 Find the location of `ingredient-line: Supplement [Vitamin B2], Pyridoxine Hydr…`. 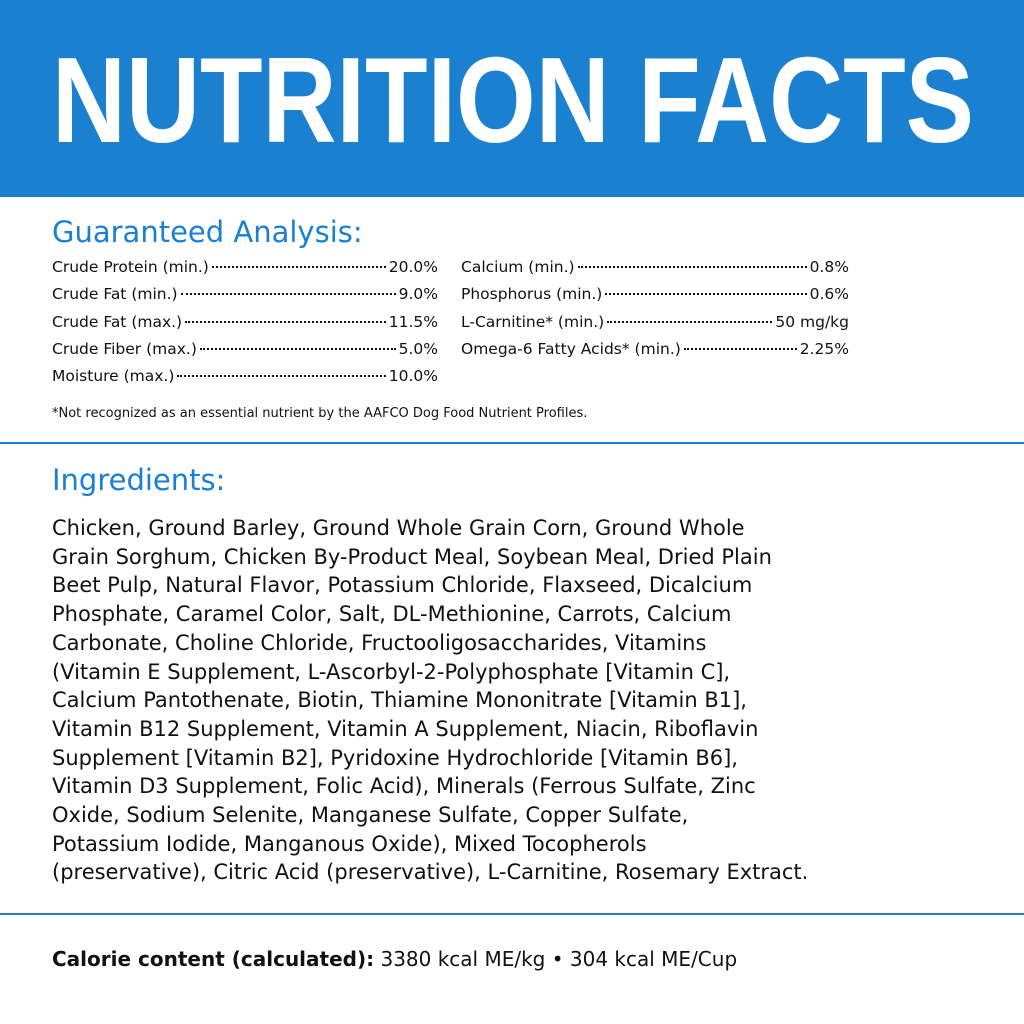

ingredient-line: Supplement [Vitamin B2], Pyridoxine Hydr… is located at coordinates (395, 757).